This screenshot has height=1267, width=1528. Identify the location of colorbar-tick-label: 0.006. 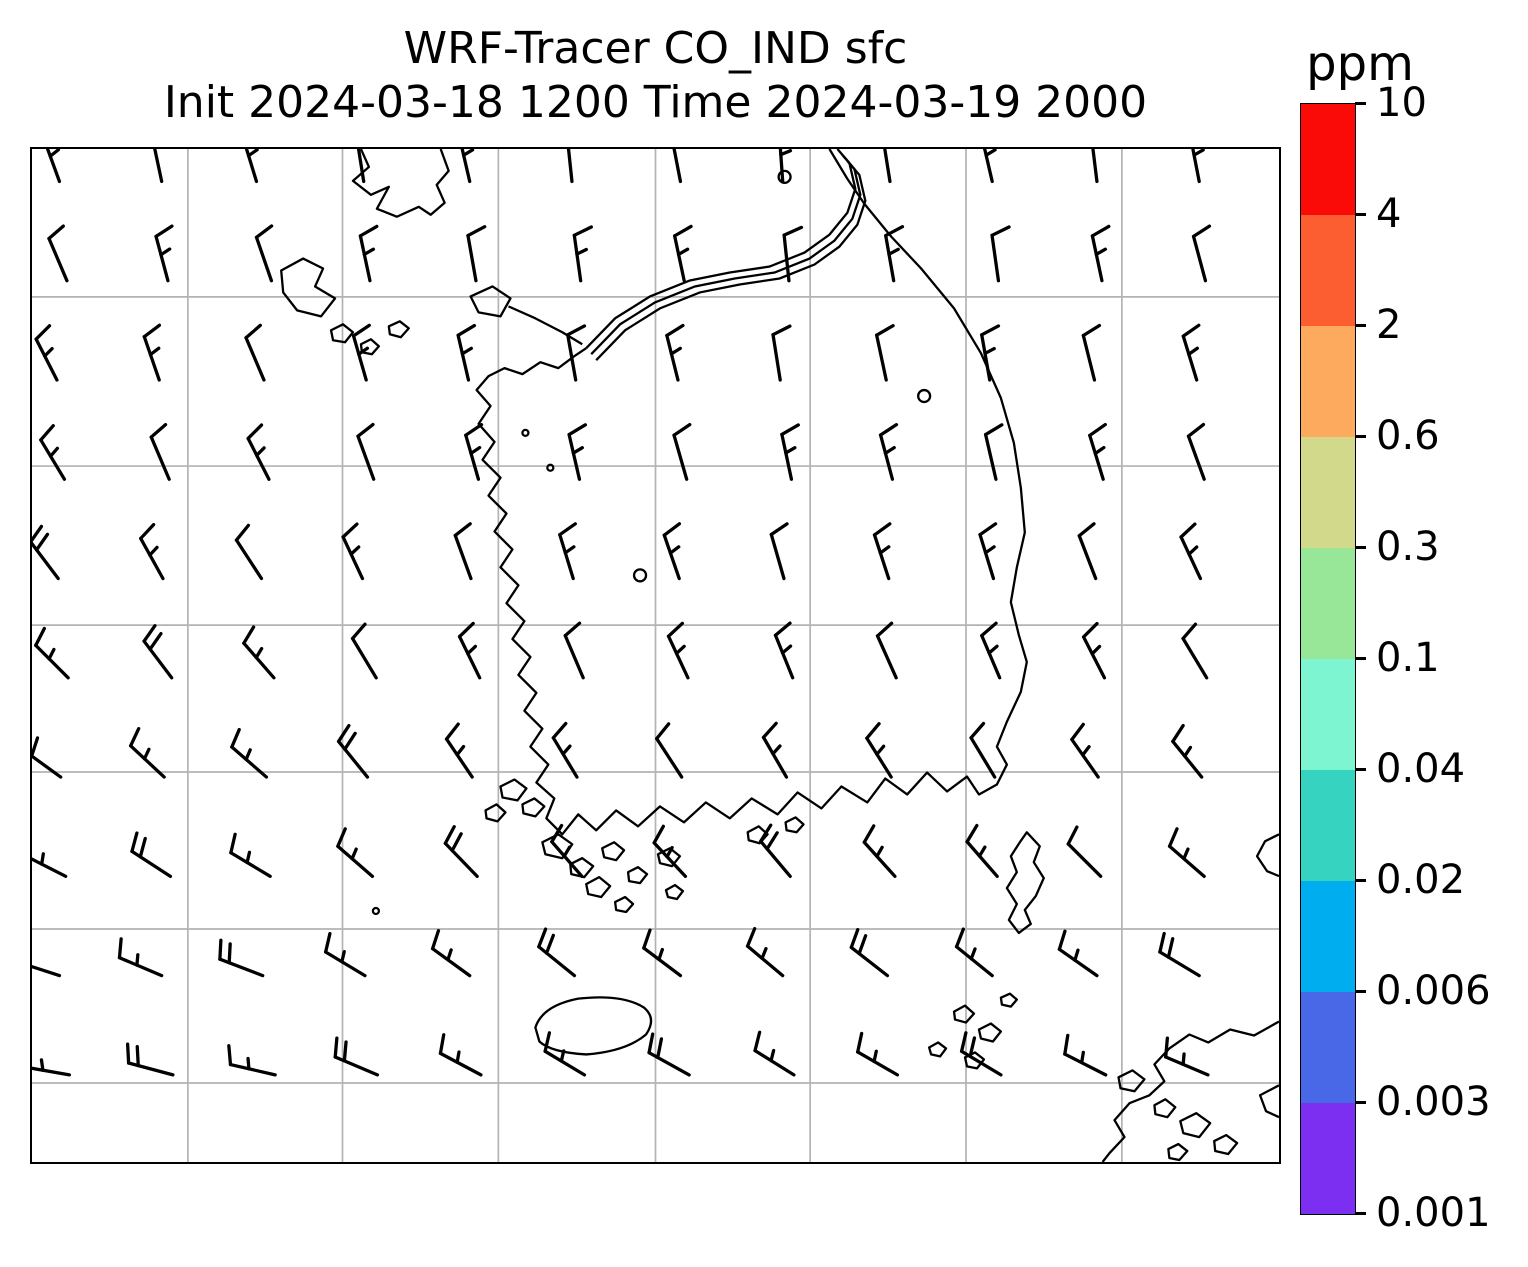
(1433, 991).